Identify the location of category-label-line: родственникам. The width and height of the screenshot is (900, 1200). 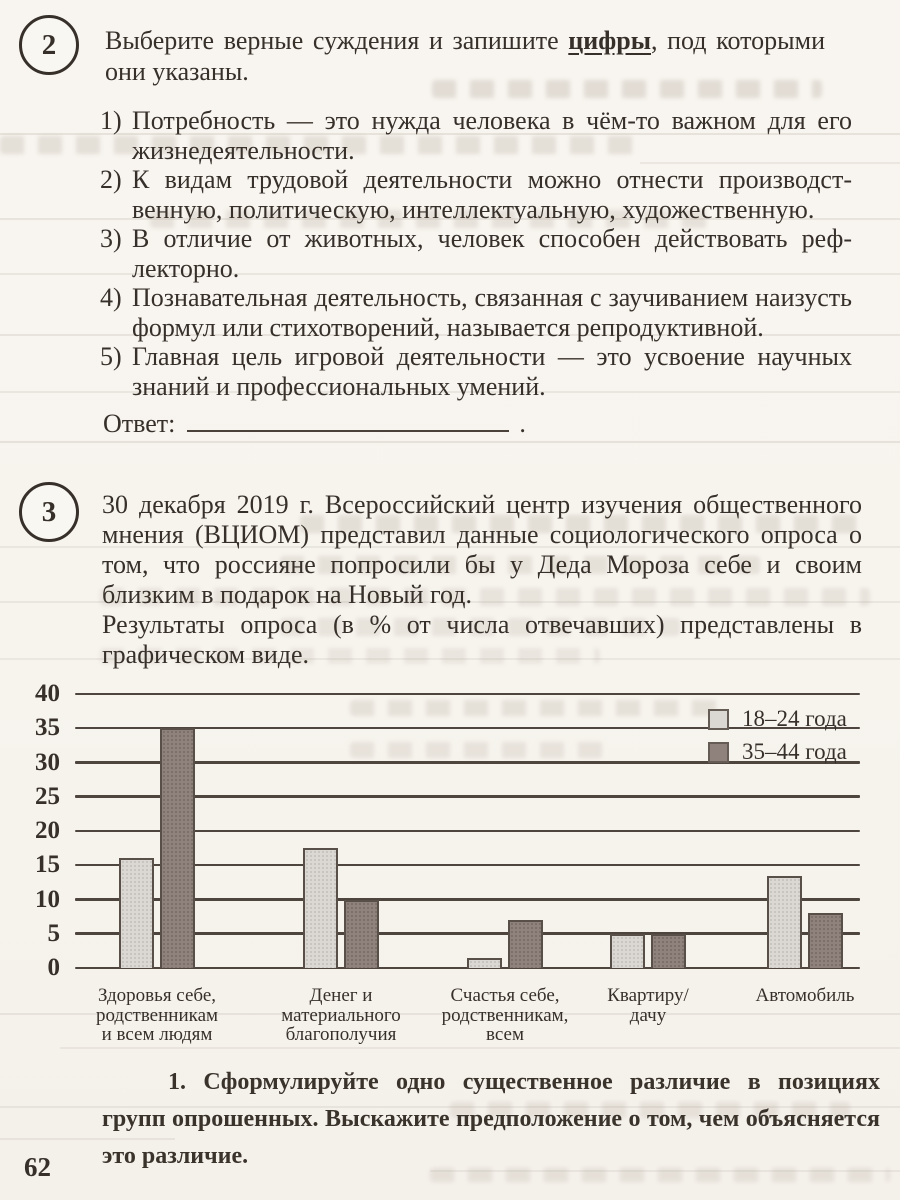
(157, 1015).